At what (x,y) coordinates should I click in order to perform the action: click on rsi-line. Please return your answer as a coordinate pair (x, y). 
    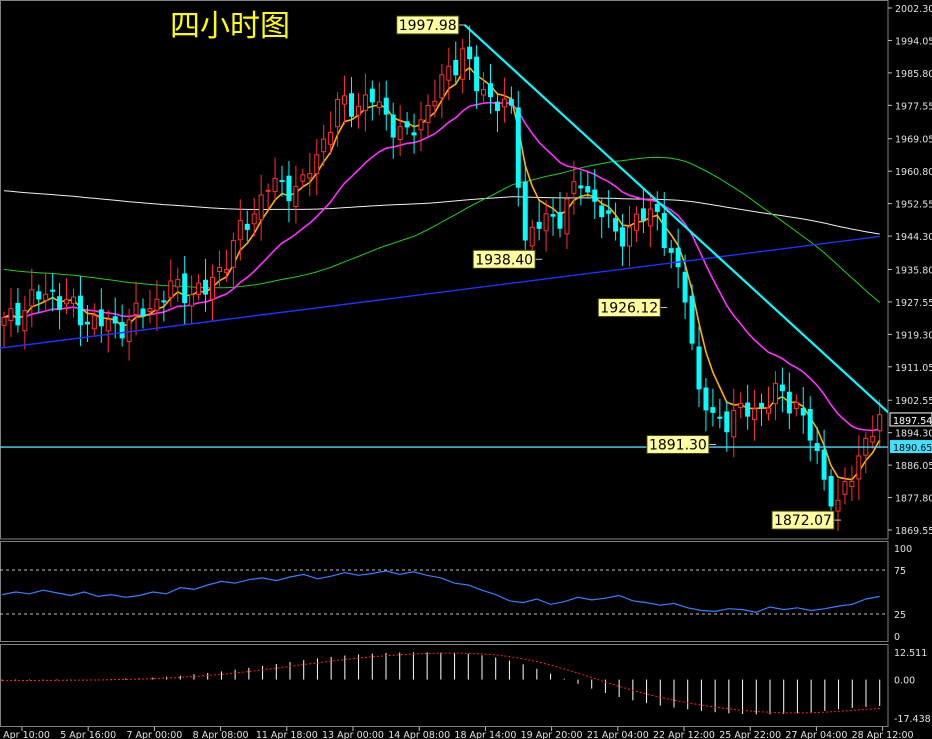
    Looking at the image, I should click on (440, 591).